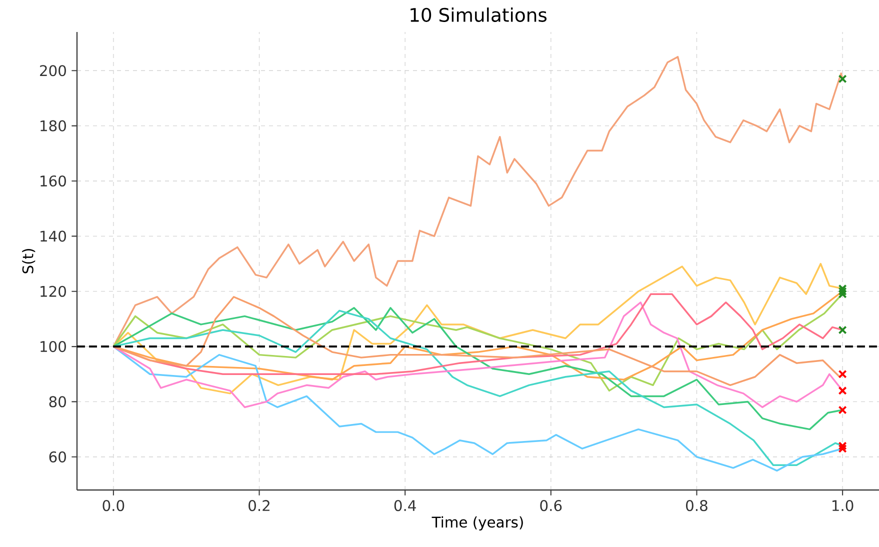 The height and width of the screenshot is (547, 879). What do you see at coordinates (551, 506) in the screenshot?
I see `x-tick-label: 0.6` at bounding box center [551, 506].